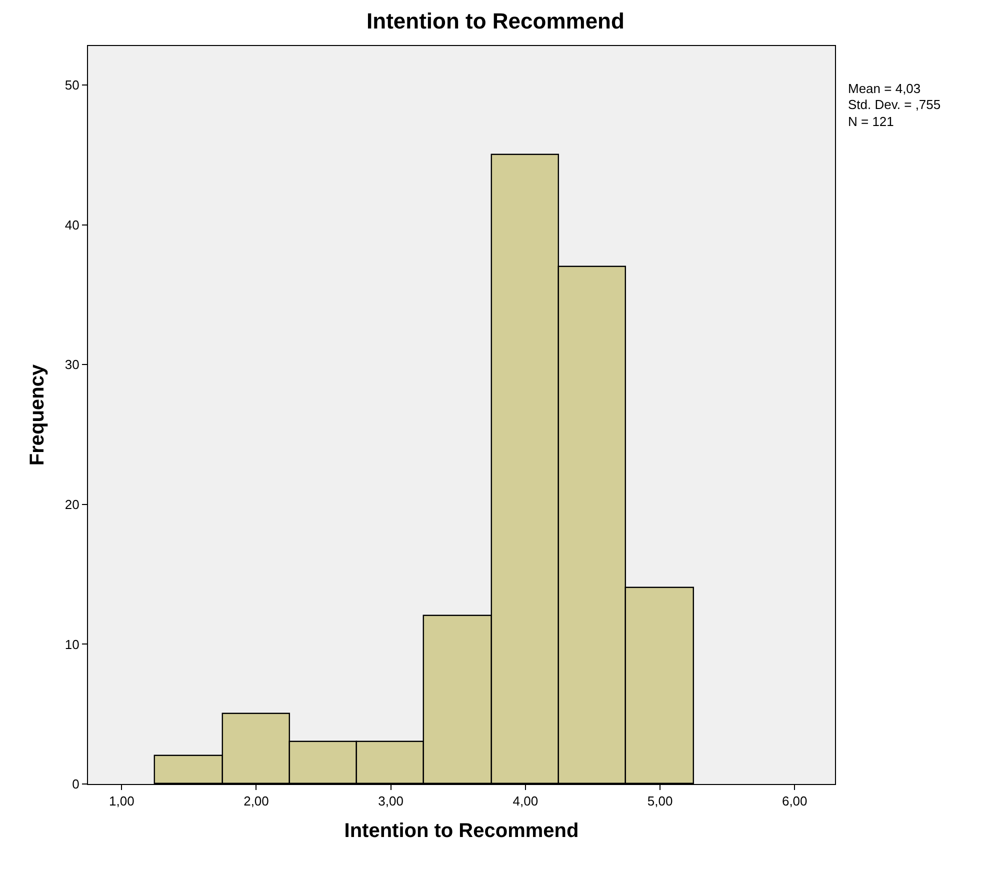 The height and width of the screenshot is (869, 991). Describe the element at coordinates (72, 504) in the screenshot. I see `y-tick-label: 20` at that location.